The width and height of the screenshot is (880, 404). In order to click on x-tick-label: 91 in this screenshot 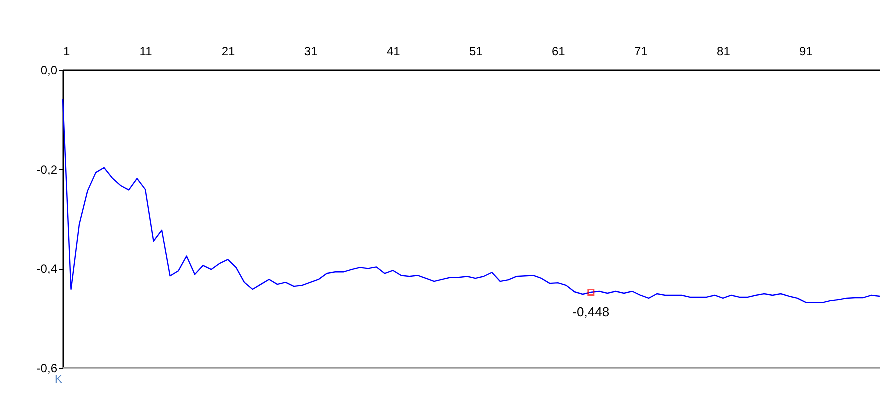, I will do `click(807, 51)`.